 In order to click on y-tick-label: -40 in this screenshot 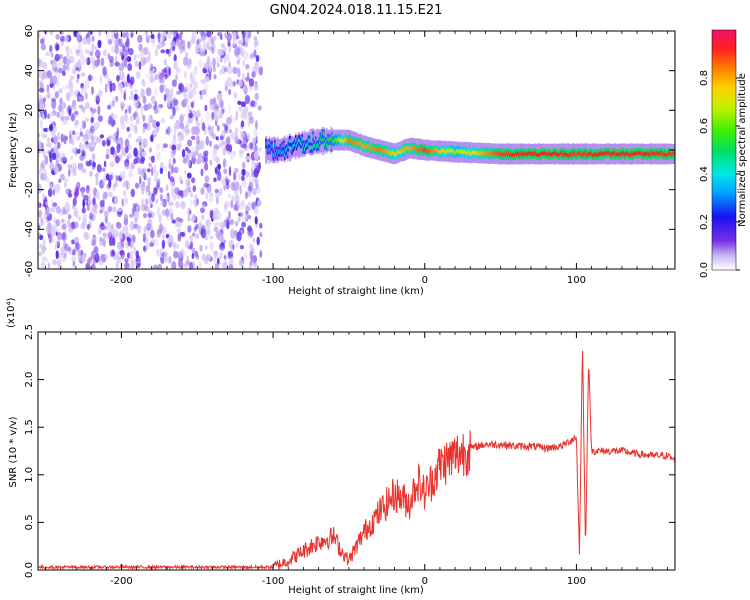, I will do `click(29, 229)`.